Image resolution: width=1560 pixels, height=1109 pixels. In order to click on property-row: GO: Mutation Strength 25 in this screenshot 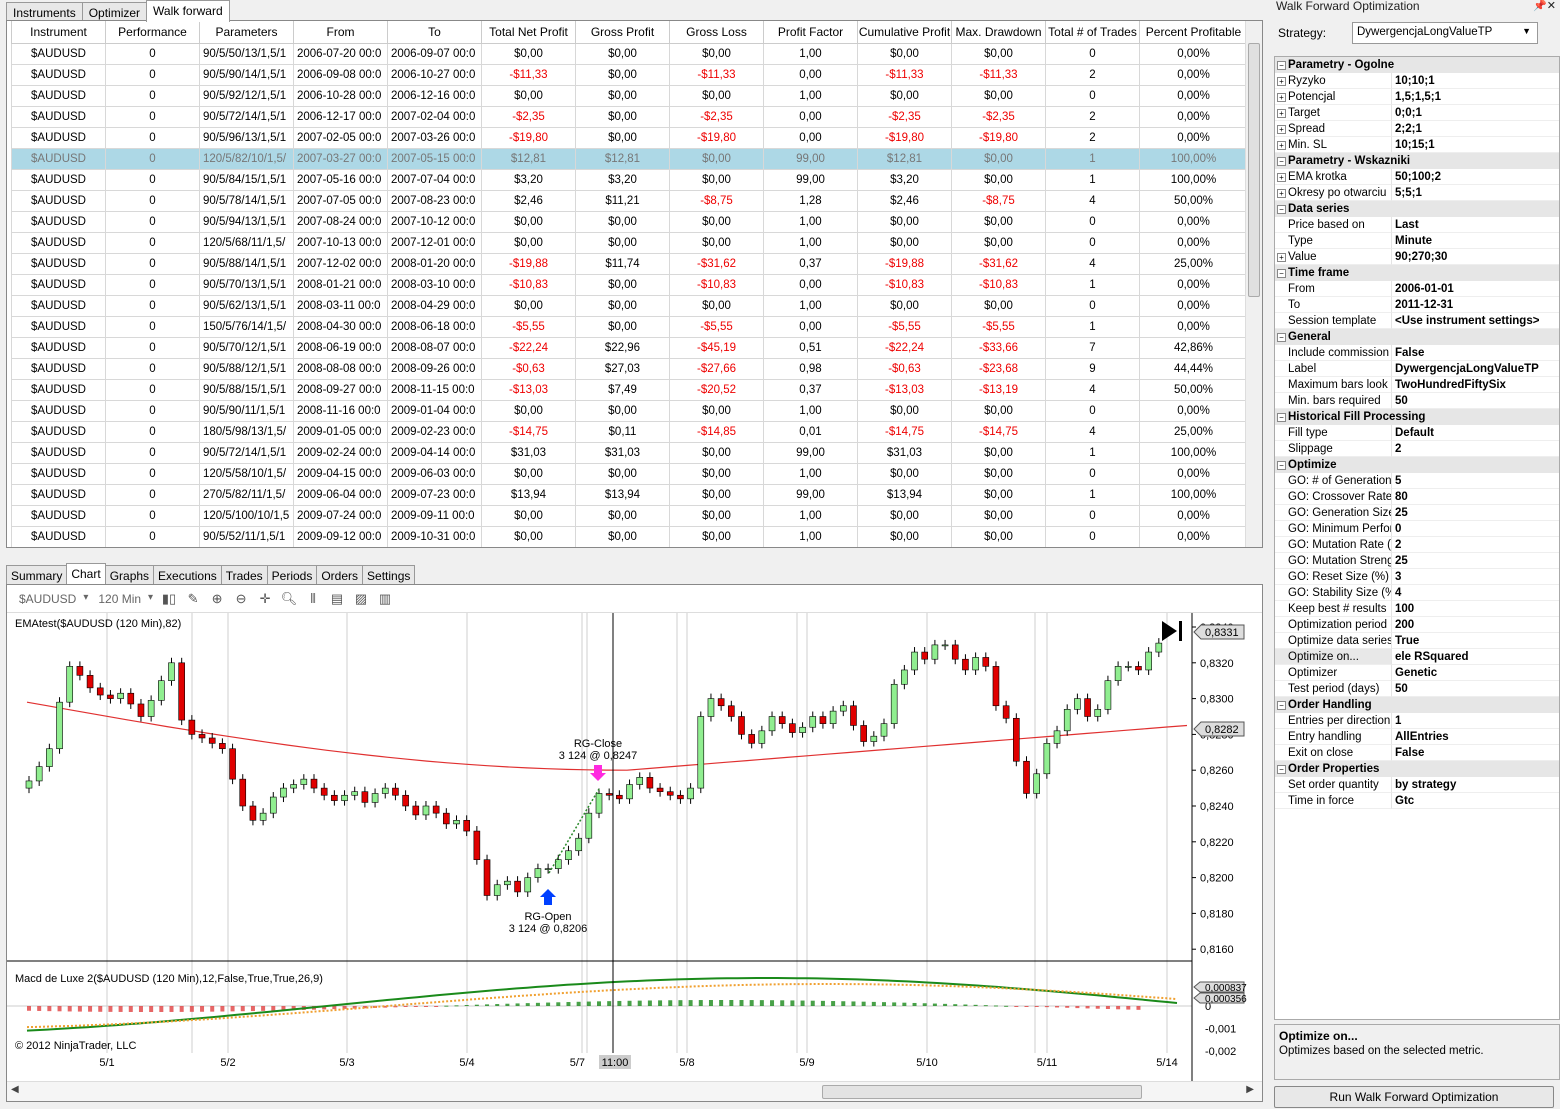, I will do `click(1417, 561)`.